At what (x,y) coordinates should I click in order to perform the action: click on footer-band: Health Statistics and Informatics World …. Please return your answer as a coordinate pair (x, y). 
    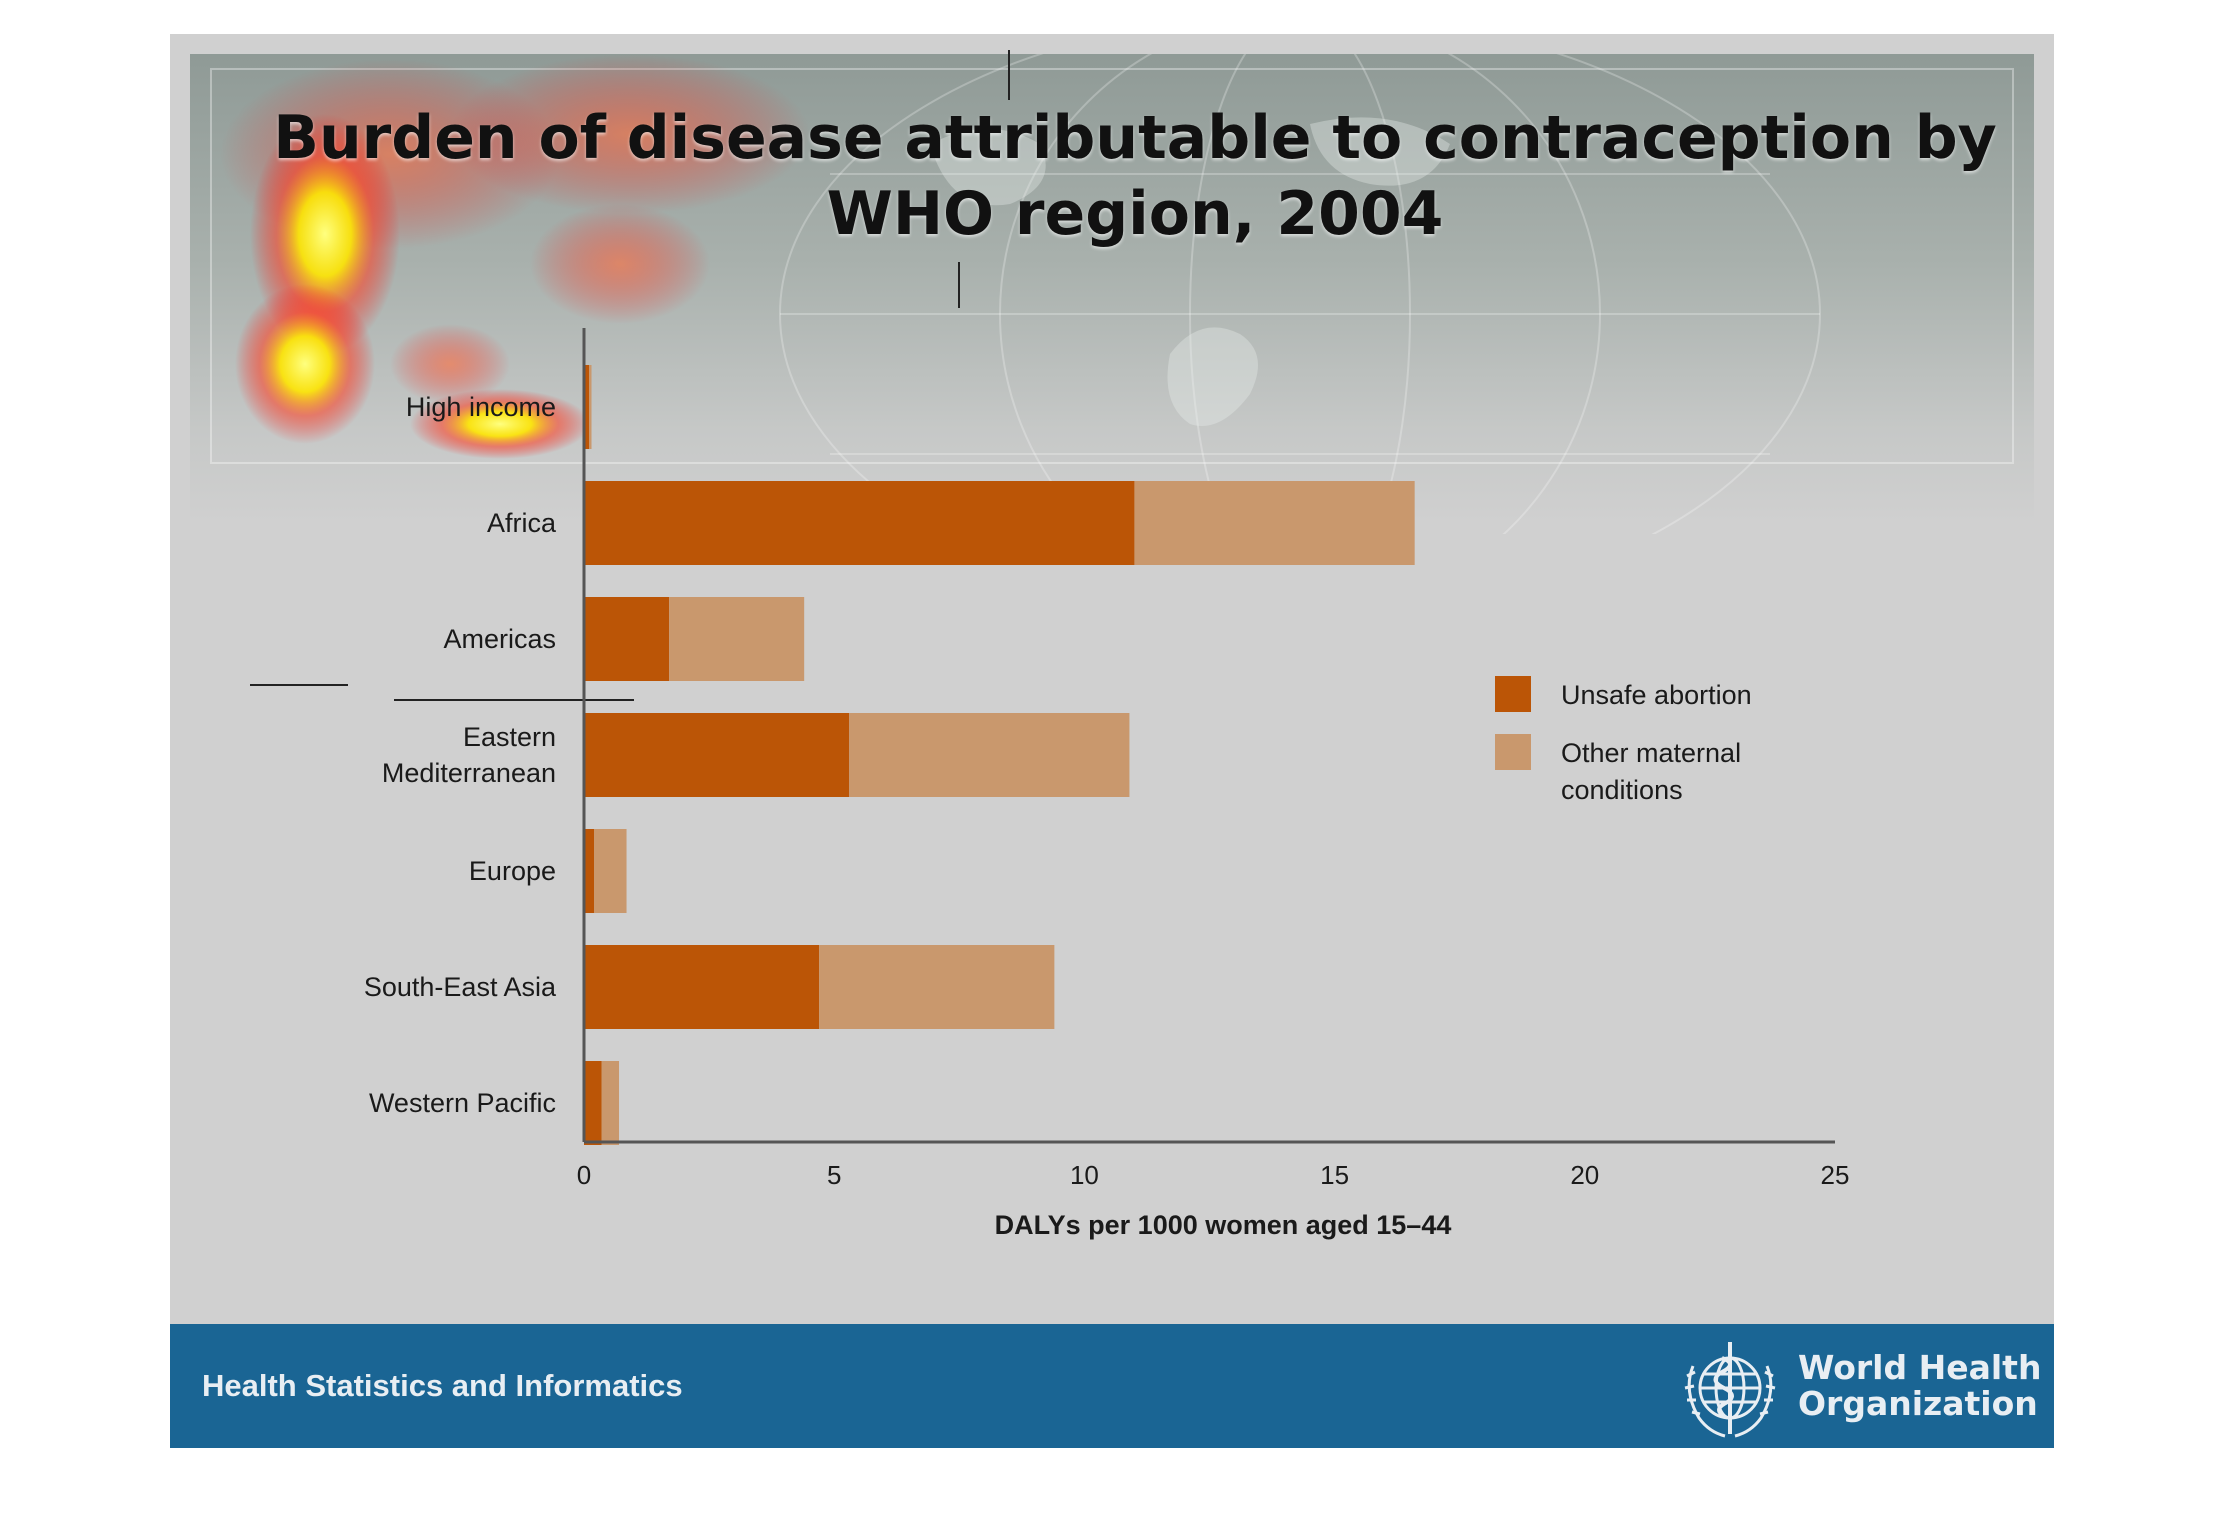
    Looking at the image, I should click on (1112, 1386).